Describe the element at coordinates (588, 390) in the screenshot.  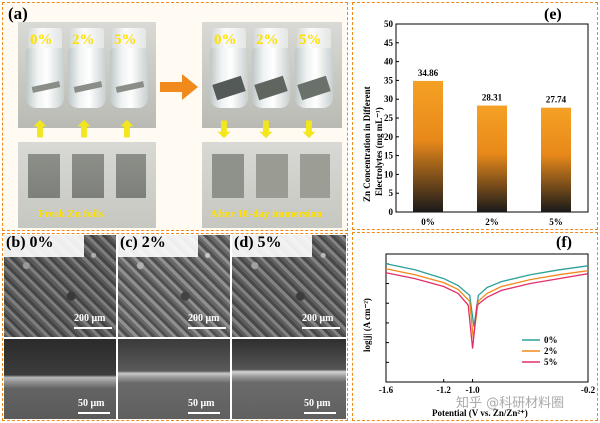
I see `x-tick-label: -0.2` at that location.